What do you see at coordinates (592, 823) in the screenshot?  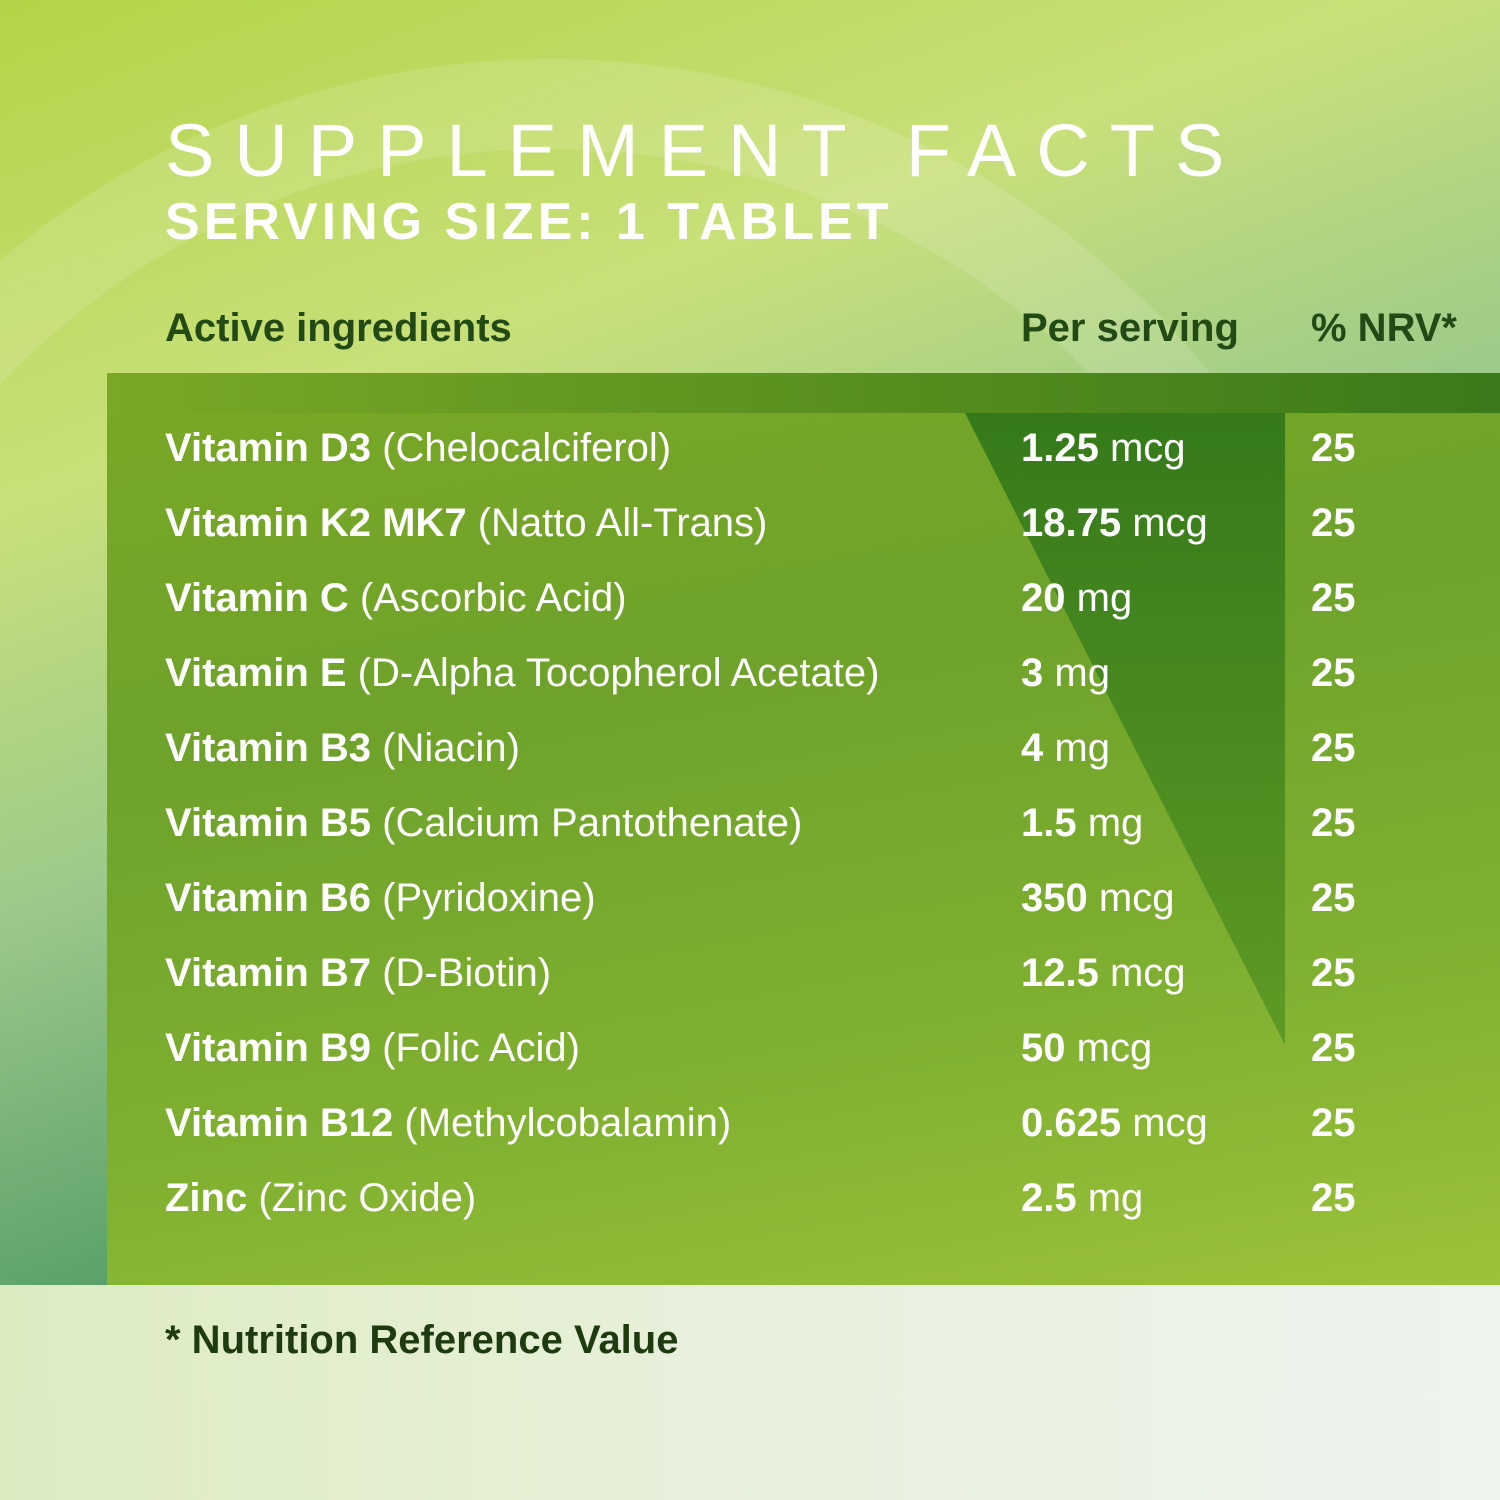 I see `ingredient-source: (Calcium Pantothenate)` at bounding box center [592, 823].